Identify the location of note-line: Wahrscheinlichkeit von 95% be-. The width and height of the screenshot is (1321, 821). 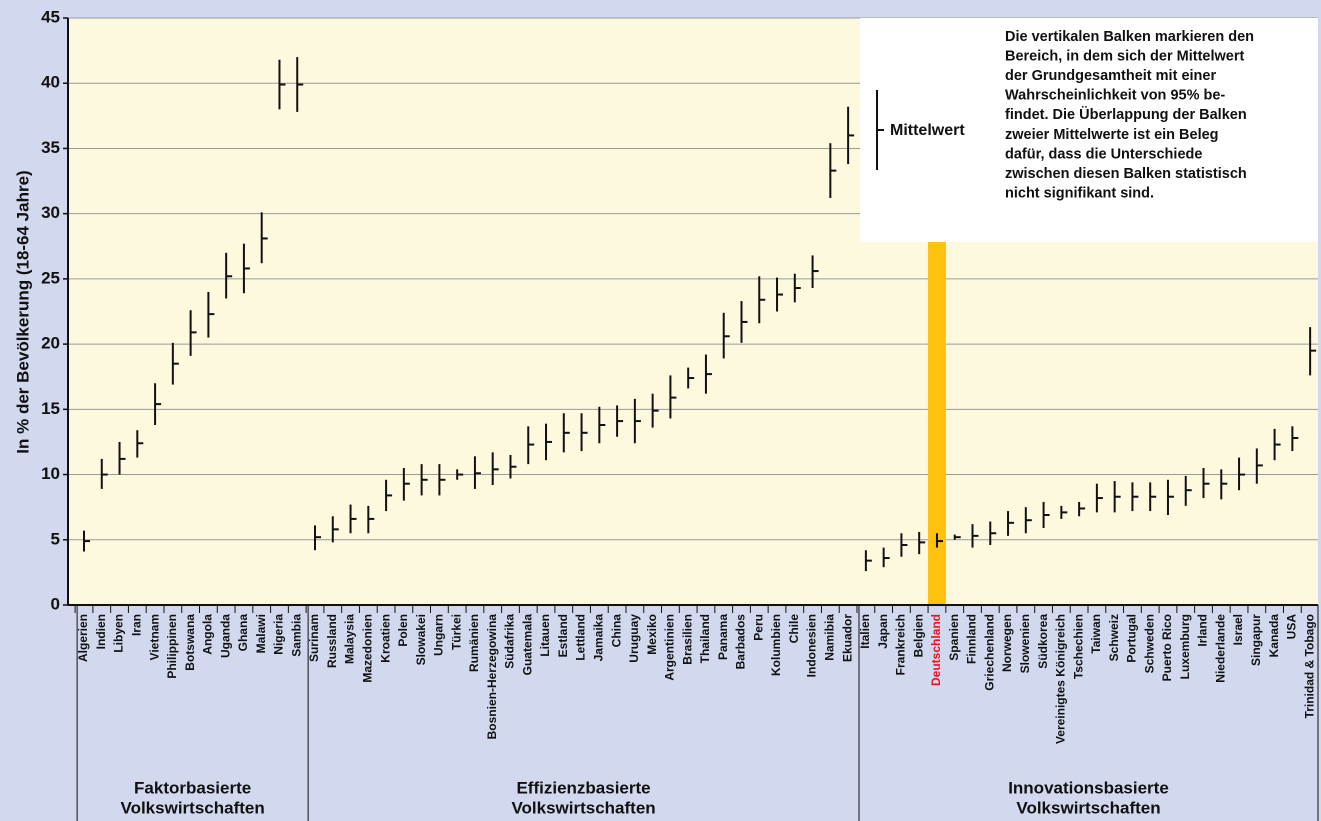
(1115, 96).